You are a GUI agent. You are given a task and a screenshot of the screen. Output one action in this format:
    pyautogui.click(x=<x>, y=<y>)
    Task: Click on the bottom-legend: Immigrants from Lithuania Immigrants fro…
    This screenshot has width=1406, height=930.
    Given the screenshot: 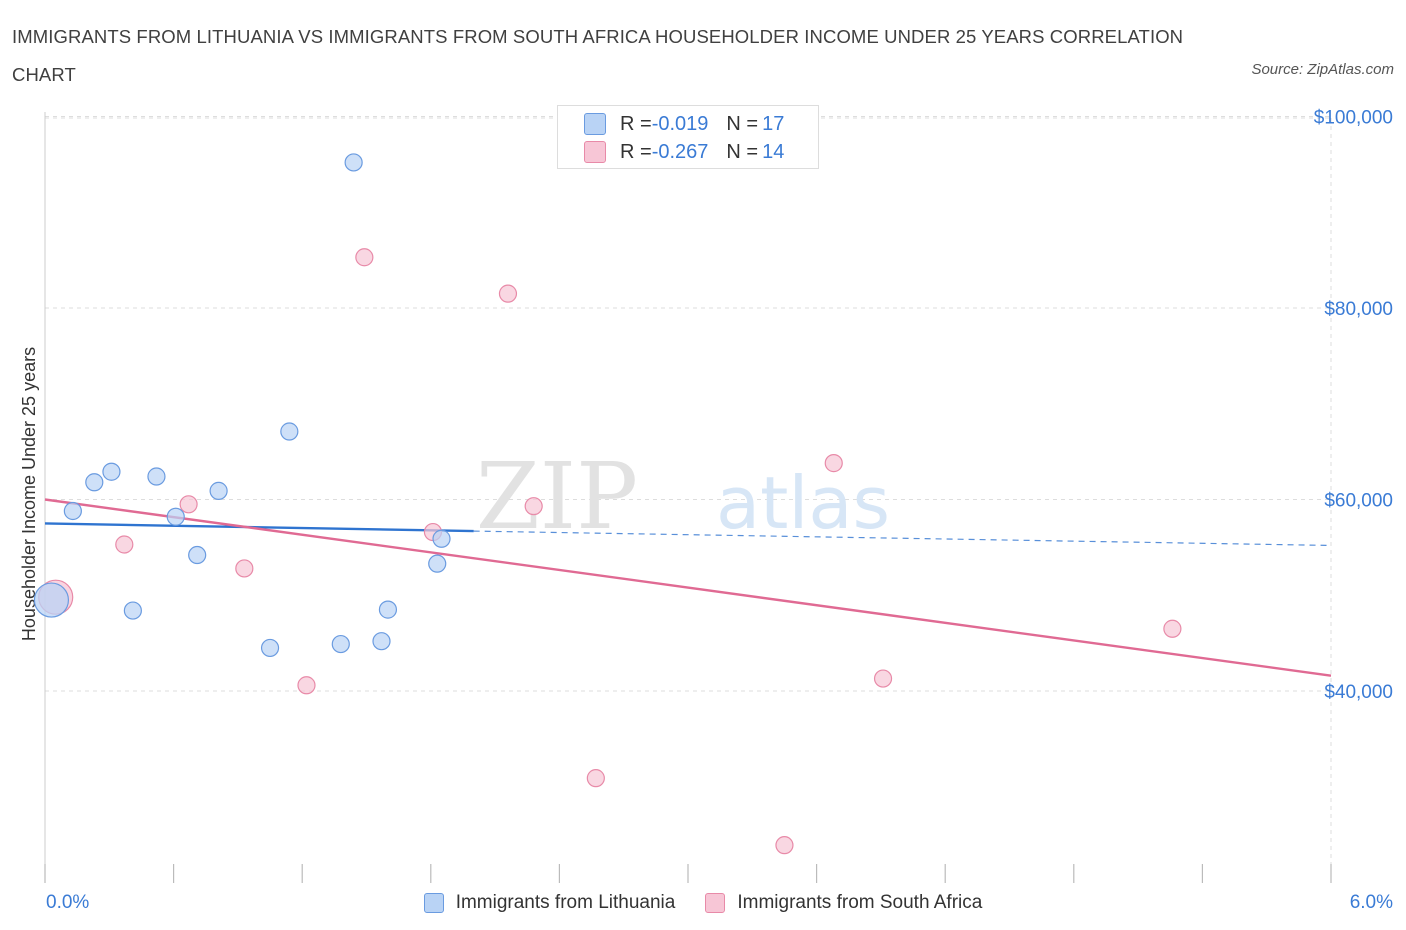 What is the action you would take?
    pyautogui.click(x=703, y=903)
    